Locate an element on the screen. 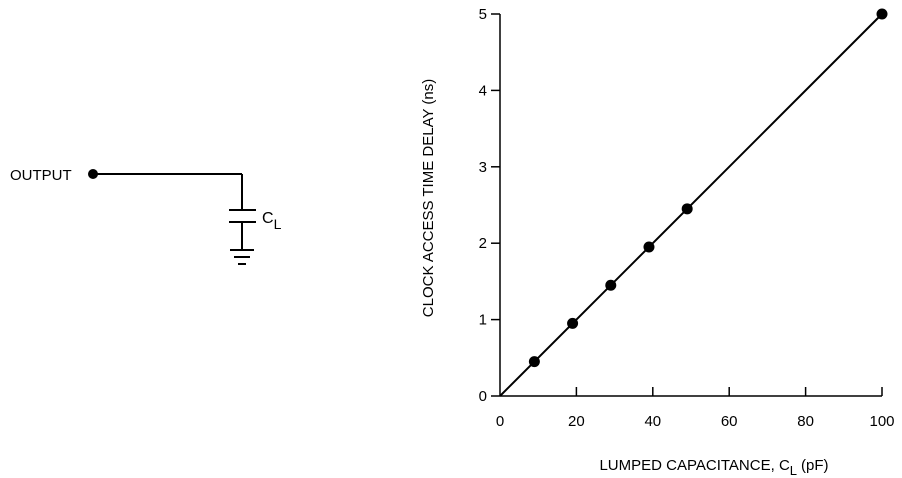  y-axis-label: CLOCK ACCESS TIME DELAY (ns) is located at coordinates (428, 198).